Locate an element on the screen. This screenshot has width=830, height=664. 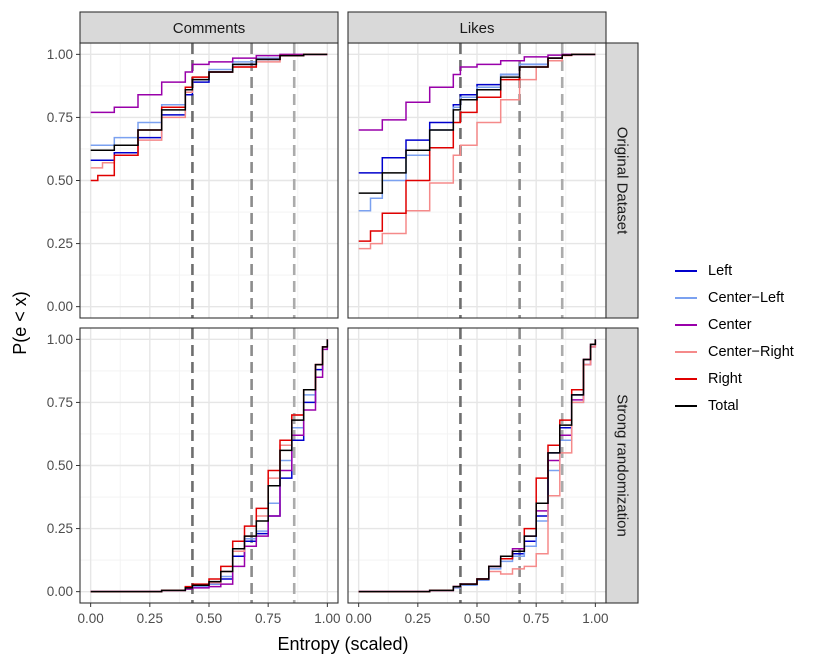
strip-label-comments: Comments is located at coordinates (209, 28).